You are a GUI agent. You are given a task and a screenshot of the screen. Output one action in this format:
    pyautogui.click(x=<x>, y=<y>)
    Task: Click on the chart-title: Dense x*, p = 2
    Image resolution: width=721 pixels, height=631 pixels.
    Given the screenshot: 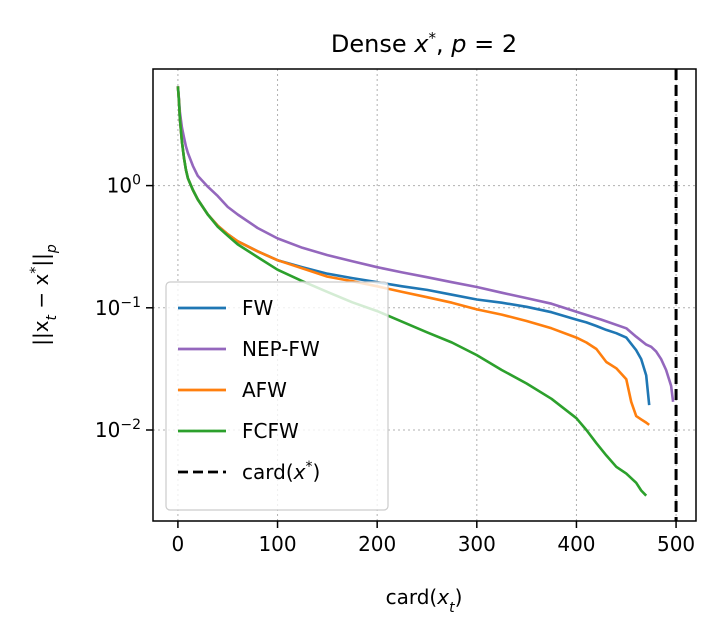 What is the action you would take?
    pyautogui.click(x=424, y=43)
    